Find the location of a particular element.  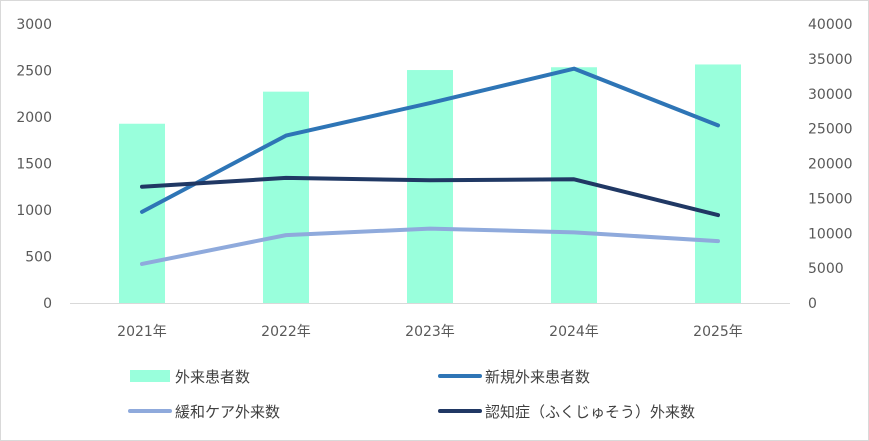

right-axis-tick-label: 10000 is located at coordinates (830, 234).